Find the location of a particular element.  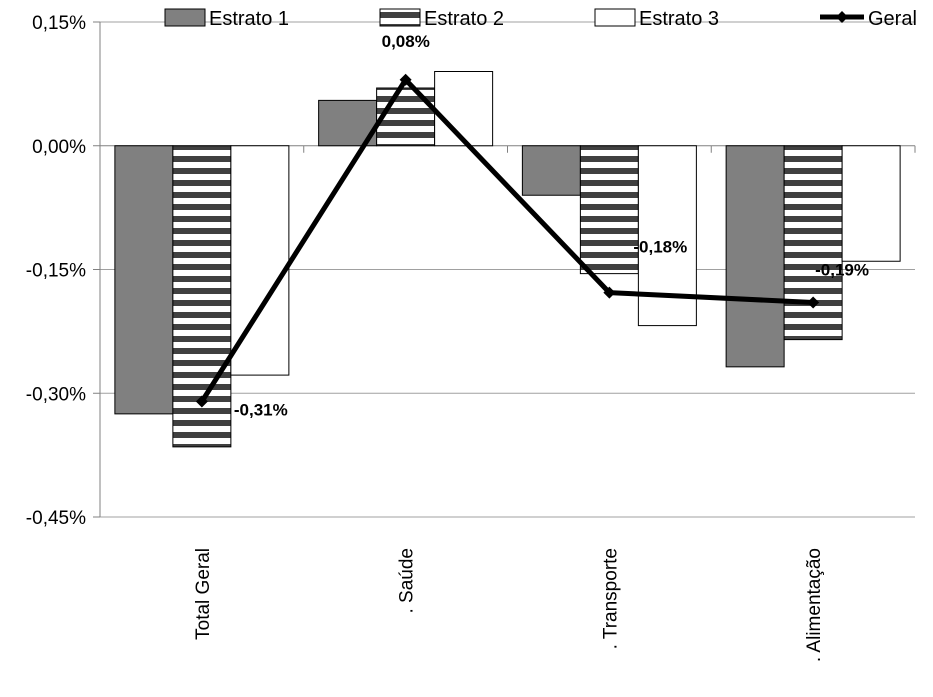

legend-label: Estrato 2 is located at coordinates (464, 19).